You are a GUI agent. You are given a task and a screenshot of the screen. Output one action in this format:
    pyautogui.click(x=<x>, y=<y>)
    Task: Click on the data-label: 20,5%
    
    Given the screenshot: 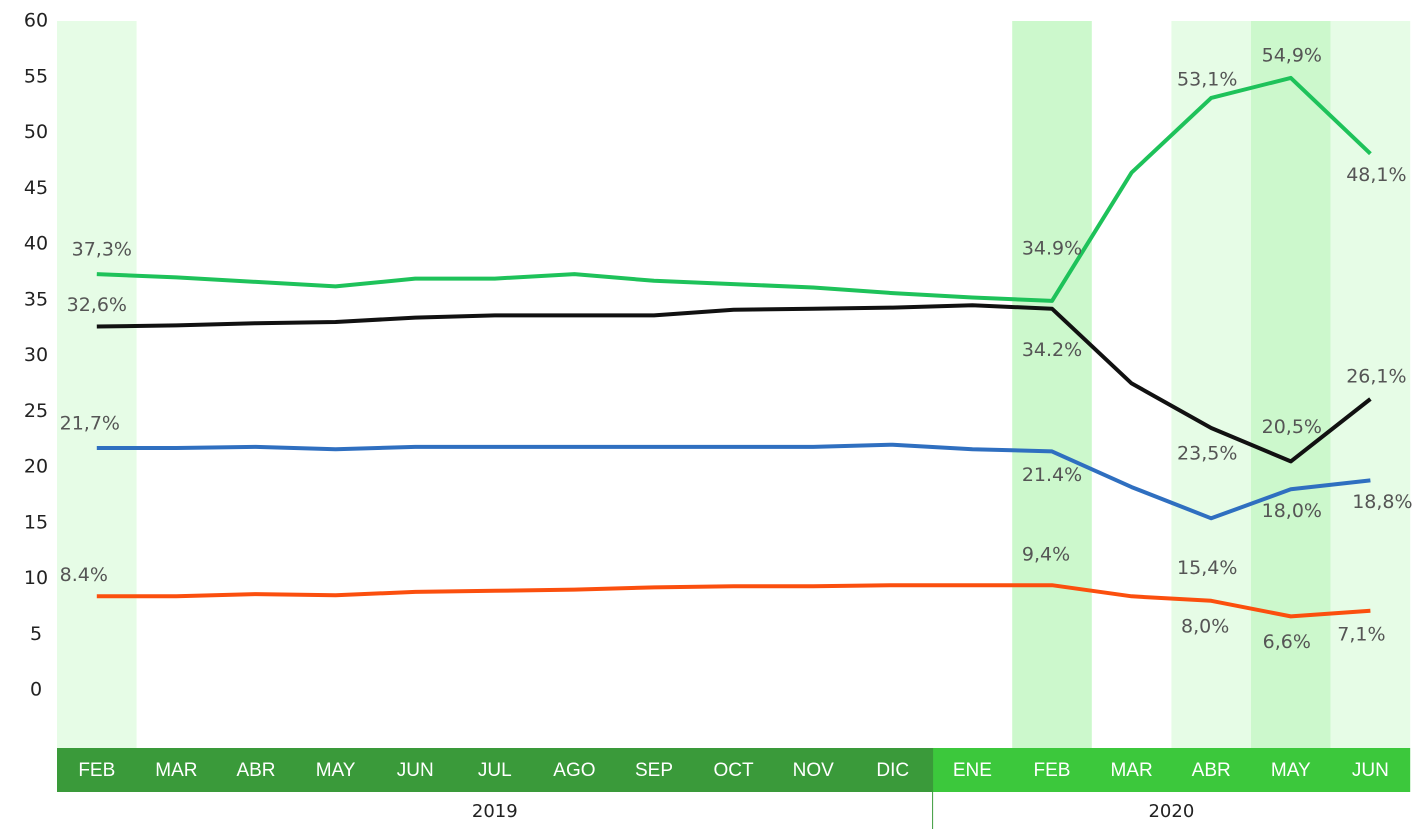 What is the action you would take?
    pyautogui.click(x=1292, y=427)
    